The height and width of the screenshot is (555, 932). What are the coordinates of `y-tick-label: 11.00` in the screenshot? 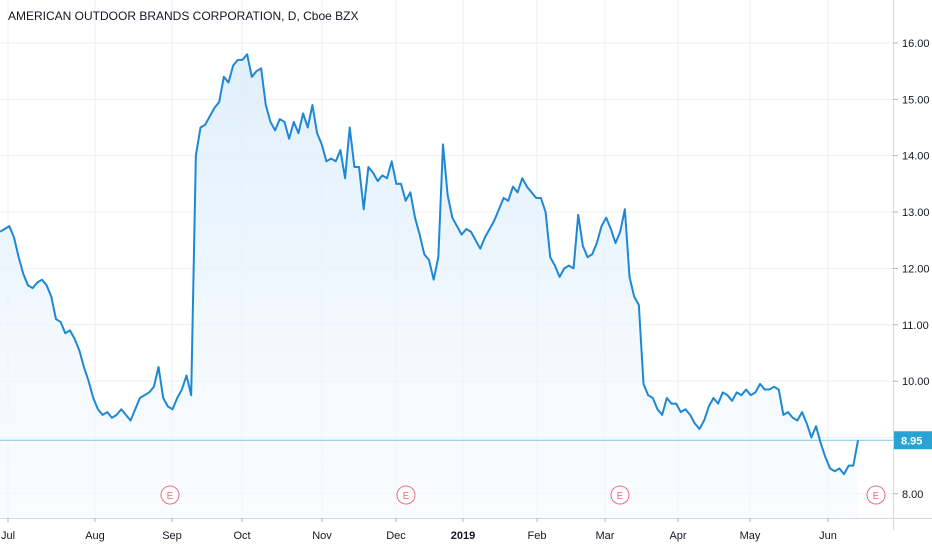 It's located at (915, 326).